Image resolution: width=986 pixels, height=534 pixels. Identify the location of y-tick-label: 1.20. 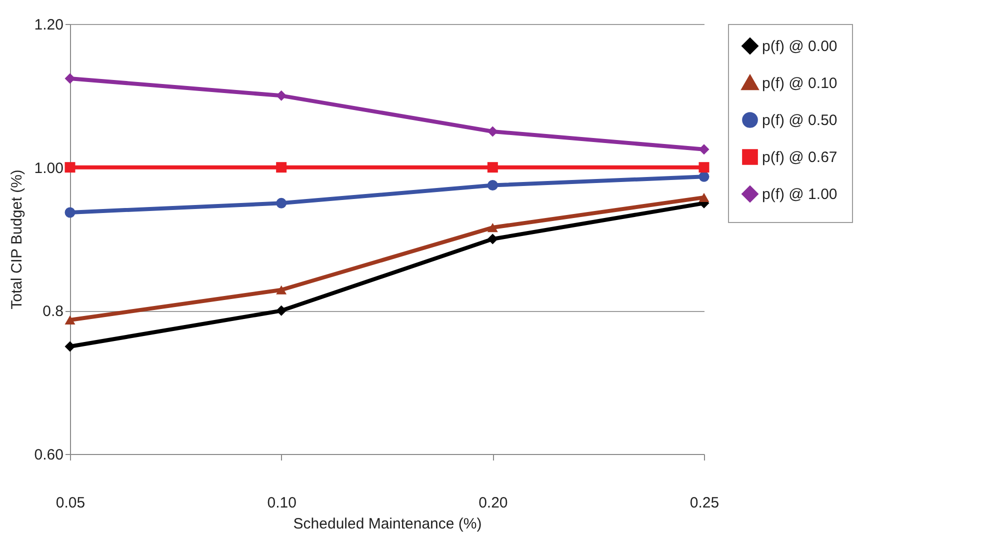
(49, 25).